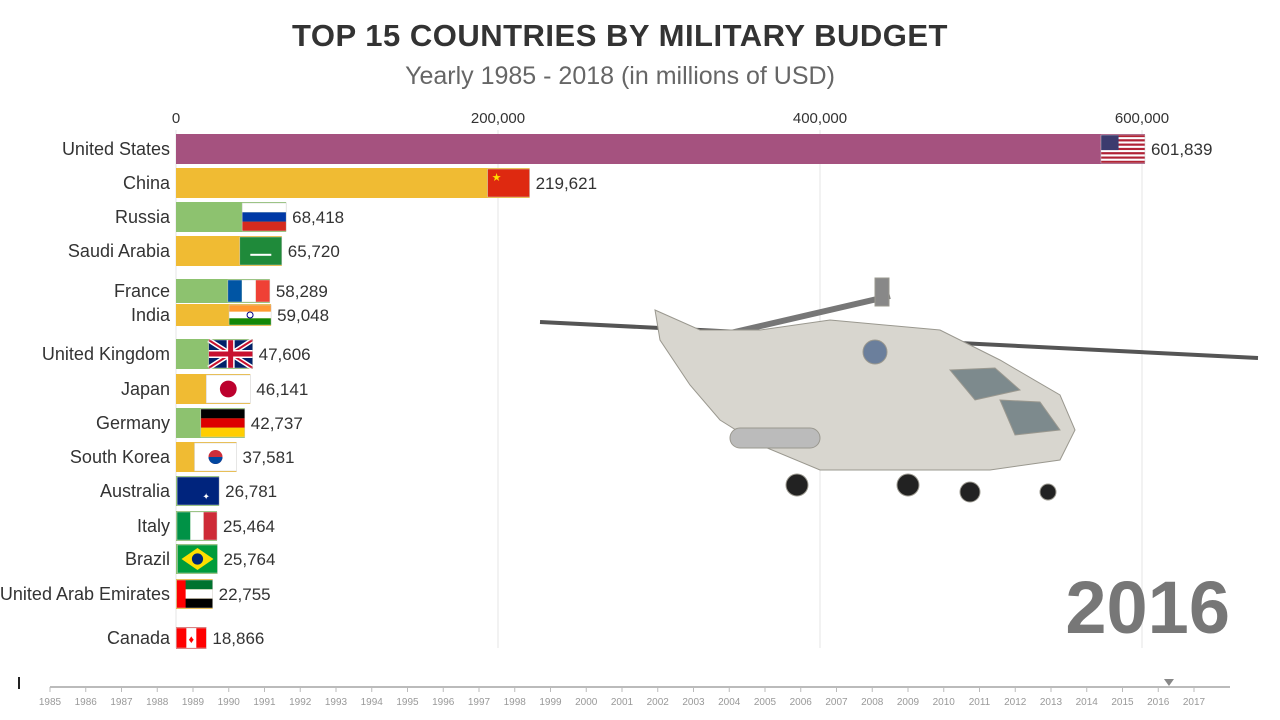  Describe the element at coordinates (204, 251) in the screenshot. I see `bar-group: Saudi Arabia 65,720` at that location.